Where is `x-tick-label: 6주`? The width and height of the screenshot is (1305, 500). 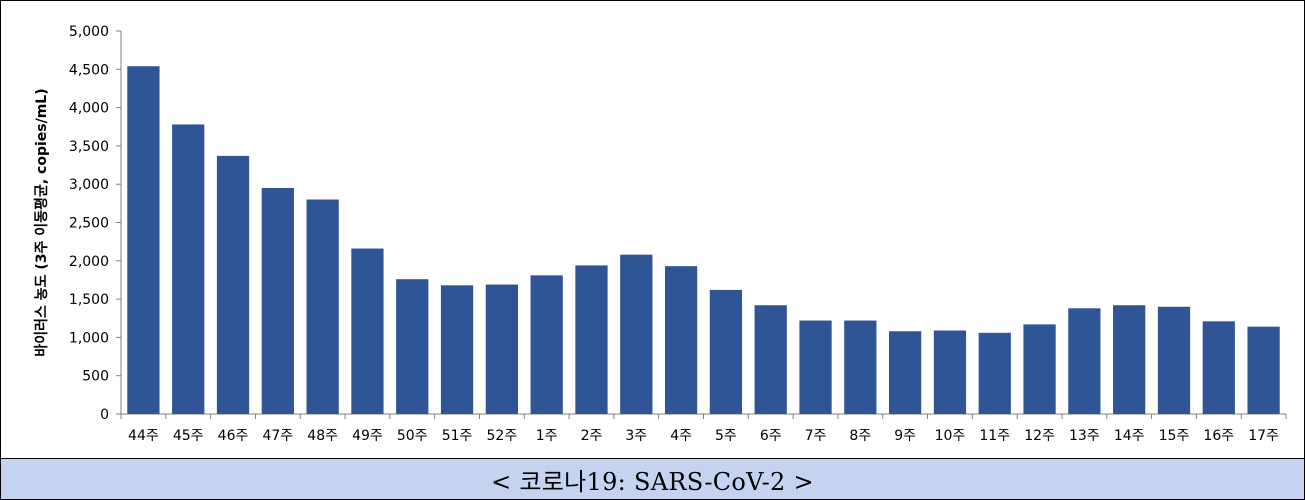 x-tick-label: 6주 is located at coordinates (771, 436).